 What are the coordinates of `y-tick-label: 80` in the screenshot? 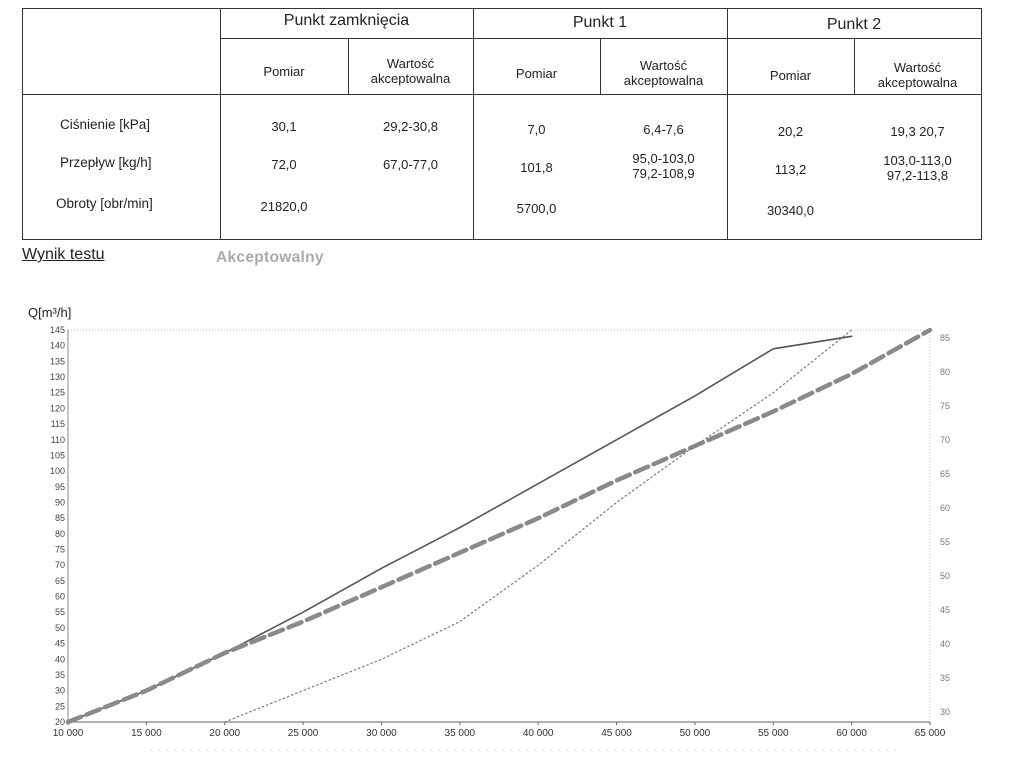 It's located at (60, 534).